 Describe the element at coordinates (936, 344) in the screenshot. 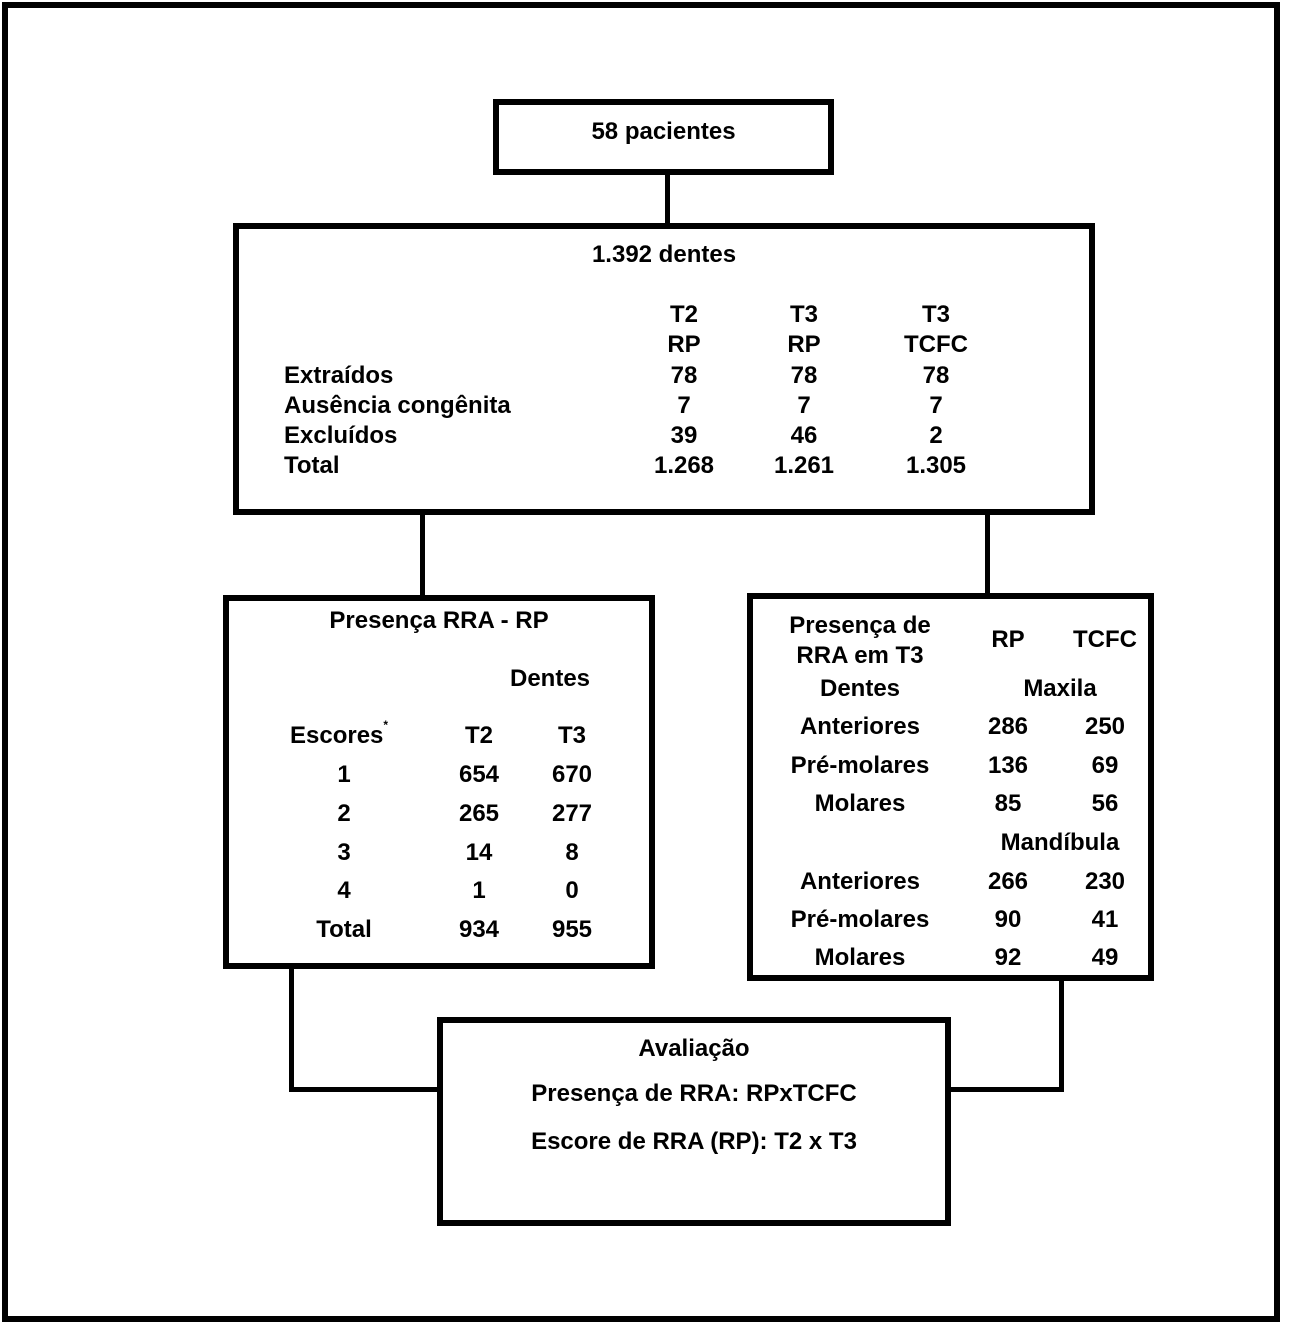

I see `teeth-col-header: TCFC` at that location.